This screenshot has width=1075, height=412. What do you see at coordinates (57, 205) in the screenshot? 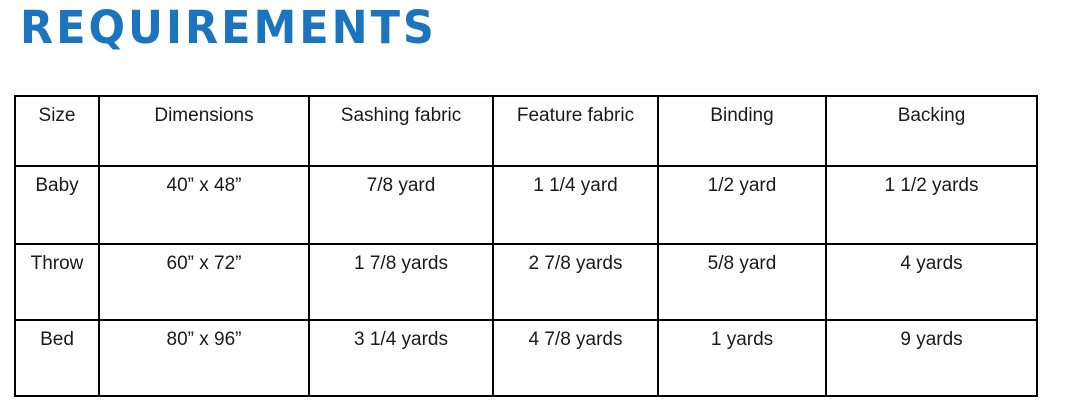
I see `cell-baby-size: Baby` at bounding box center [57, 205].